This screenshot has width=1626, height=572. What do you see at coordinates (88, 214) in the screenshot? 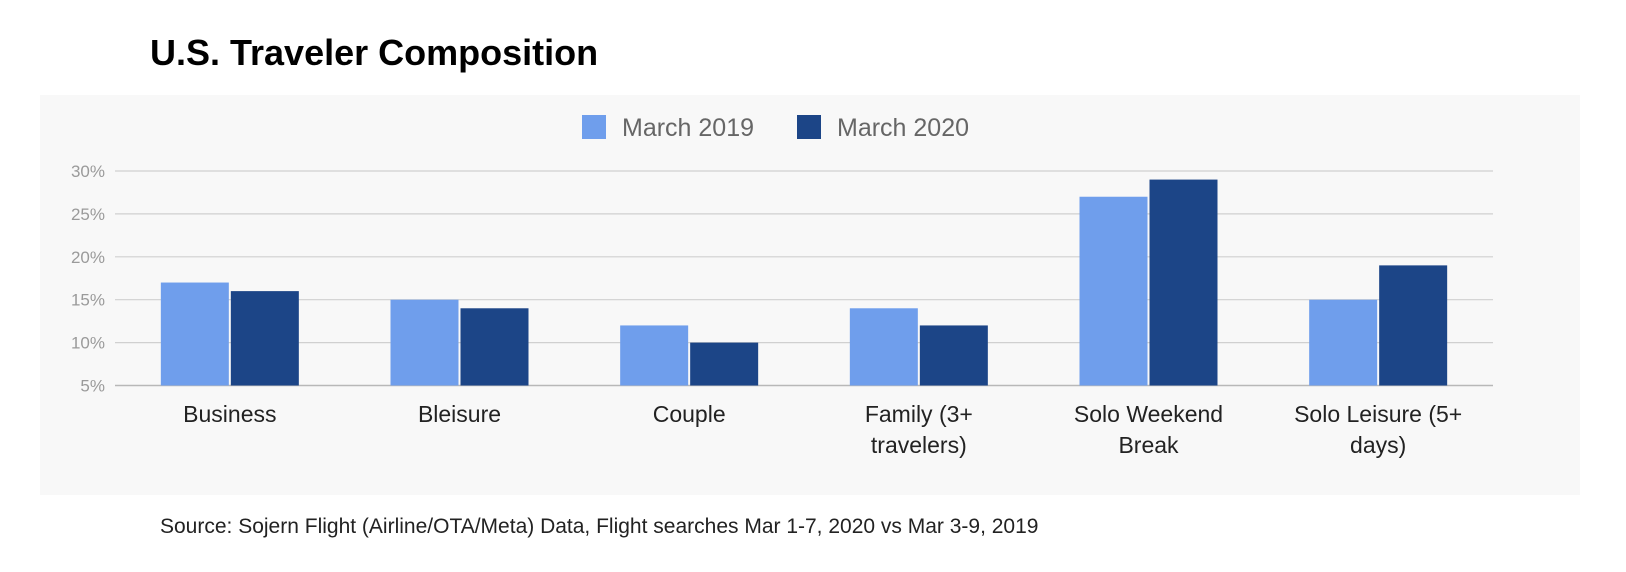
I see `y-tick-label: 25%` at bounding box center [88, 214].